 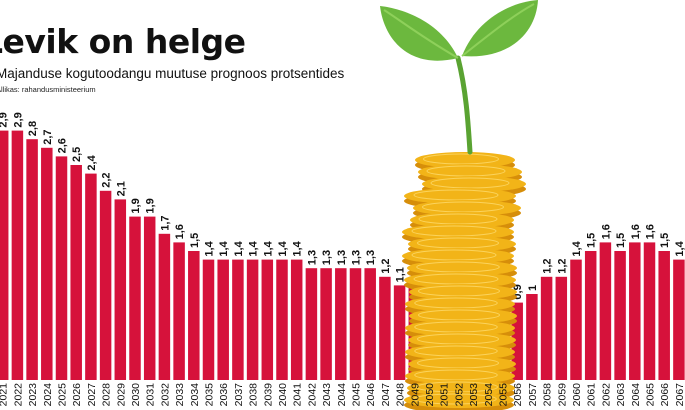 I want to click on year-label: 2021, so click(x=5, y=395).